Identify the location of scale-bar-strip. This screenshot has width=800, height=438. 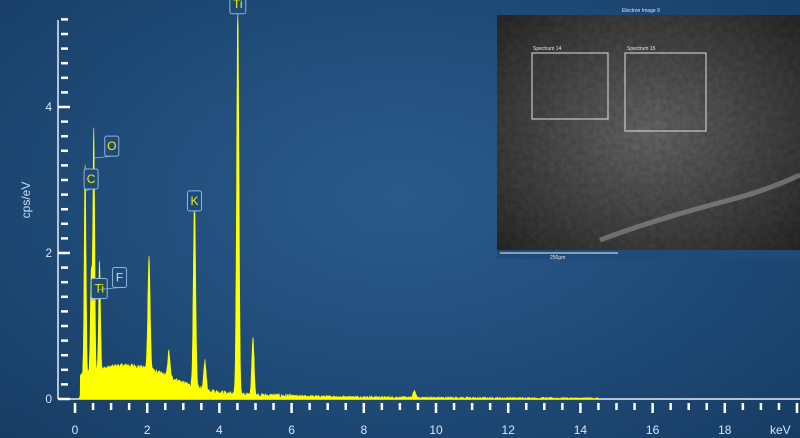
(648, 254).